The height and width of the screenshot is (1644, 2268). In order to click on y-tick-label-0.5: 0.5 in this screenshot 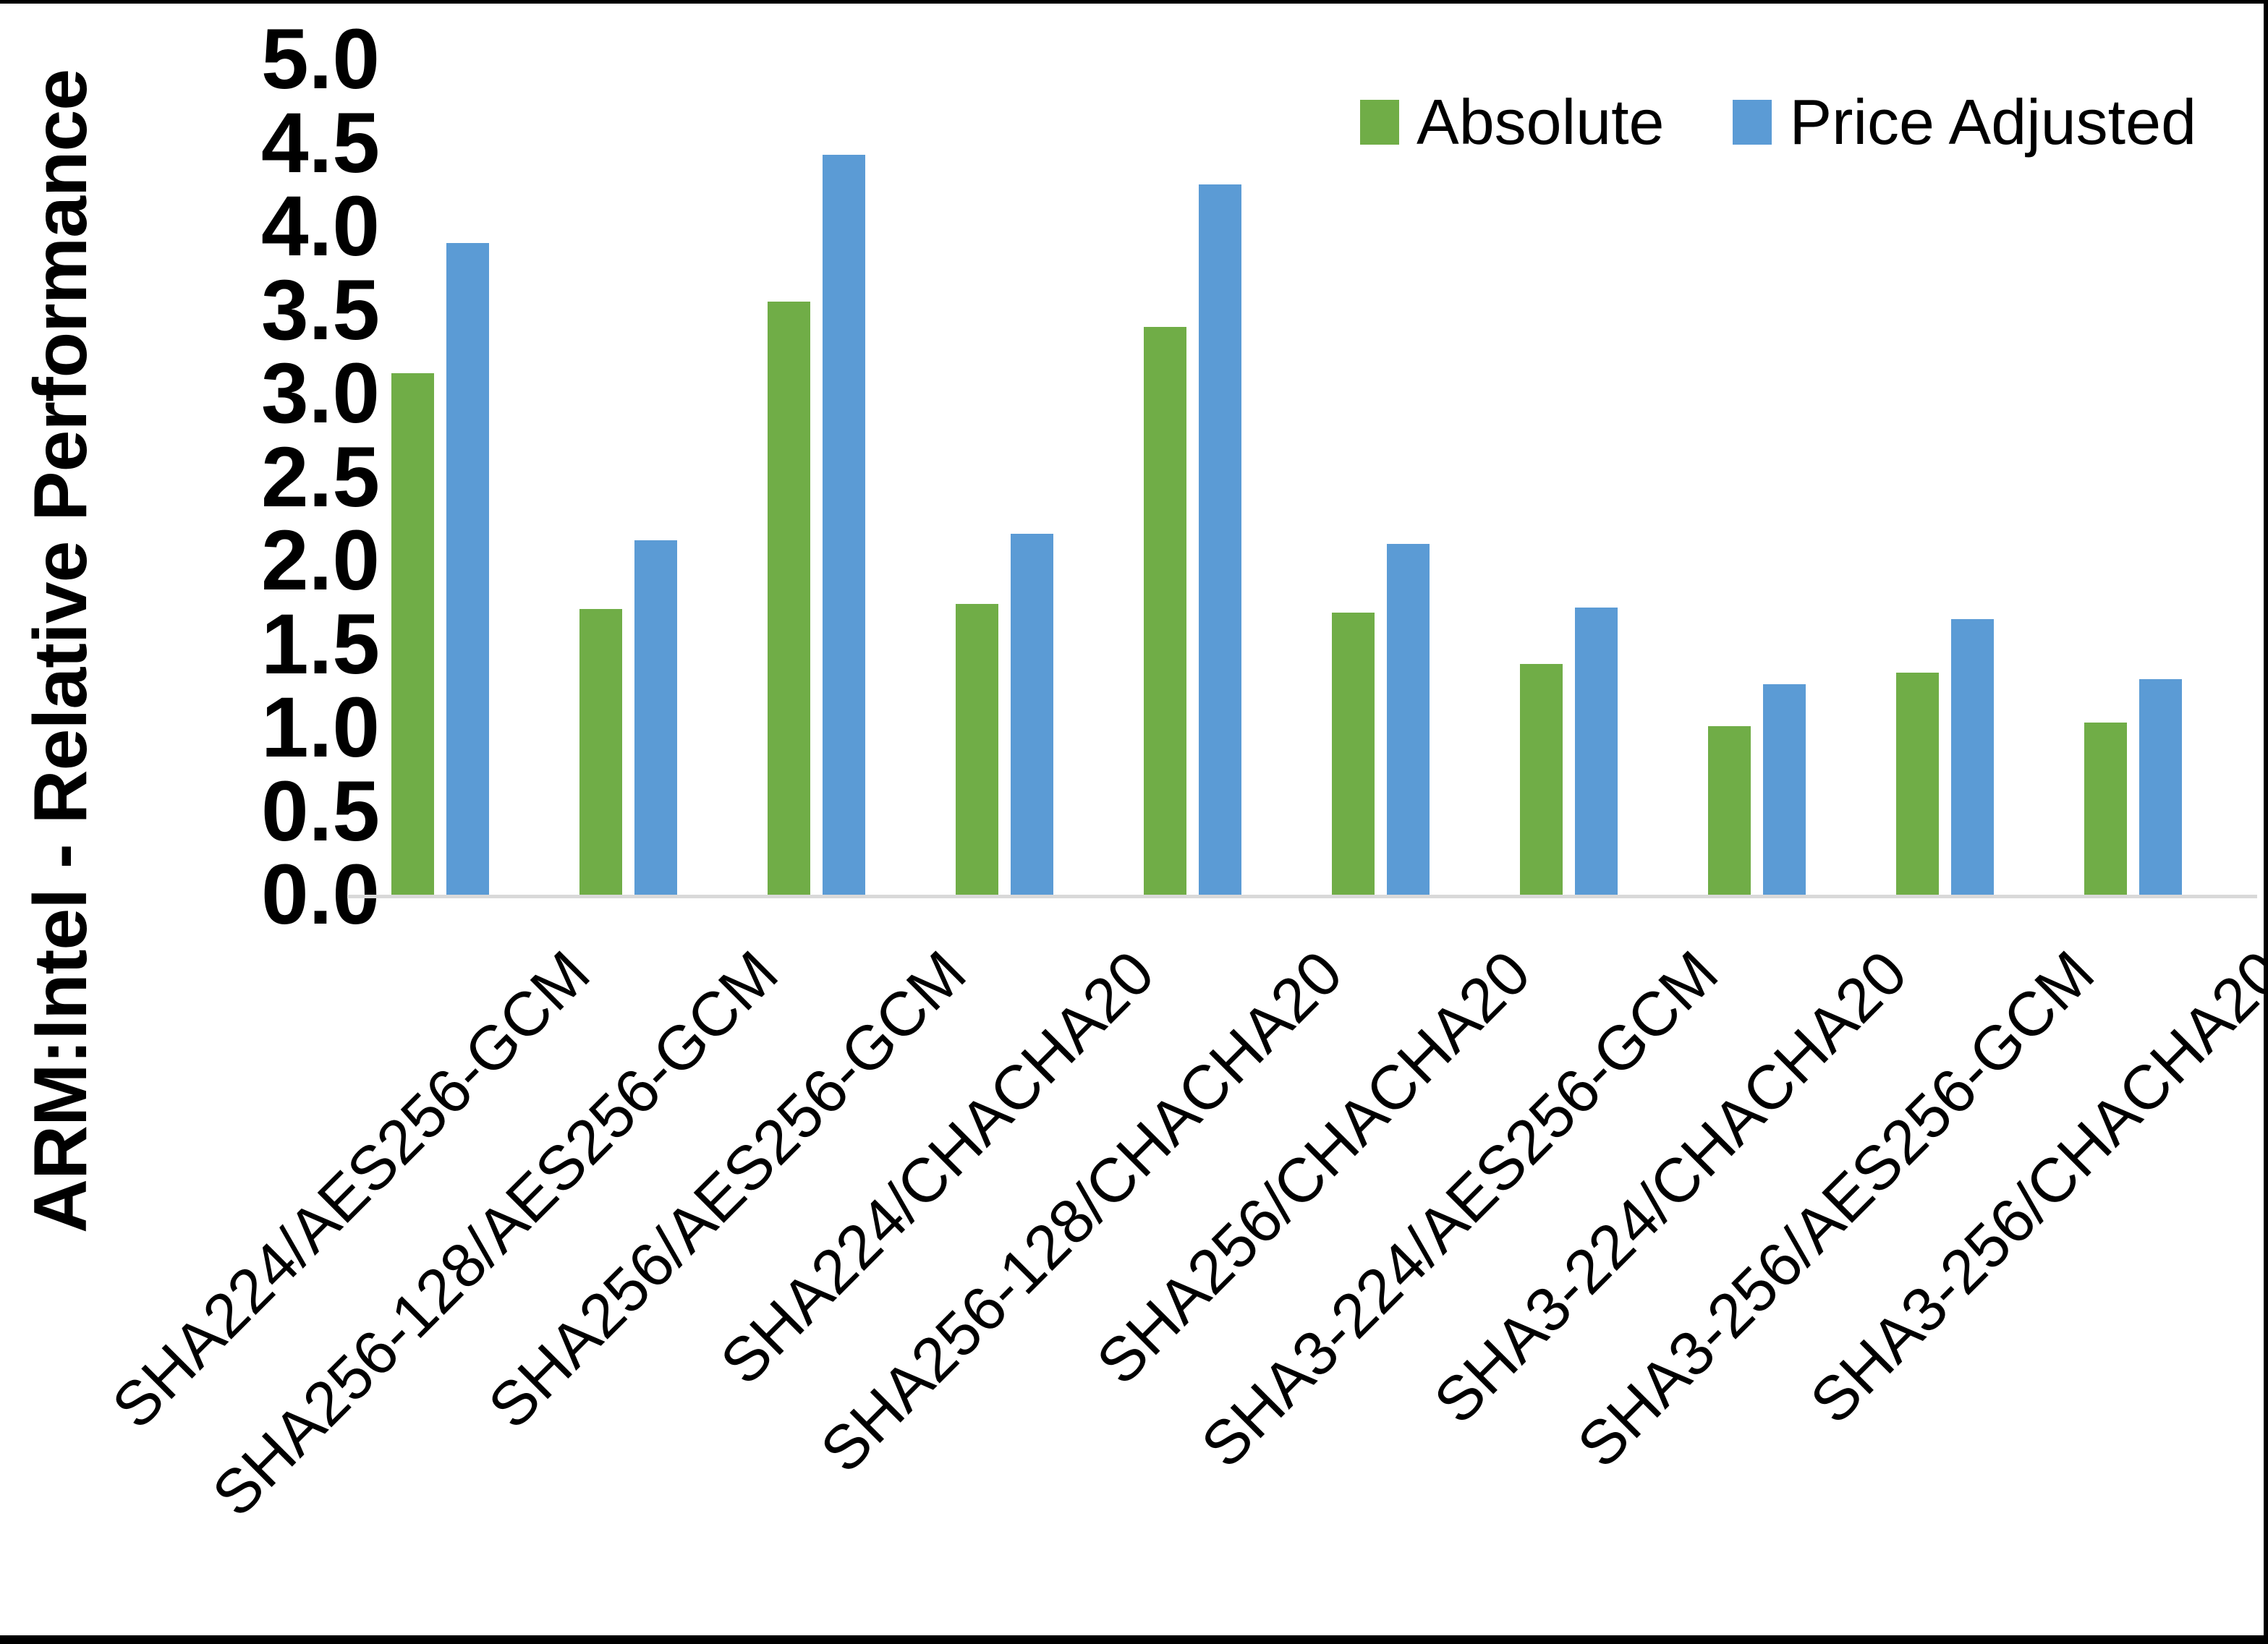, I will do `click(320, 811)`.